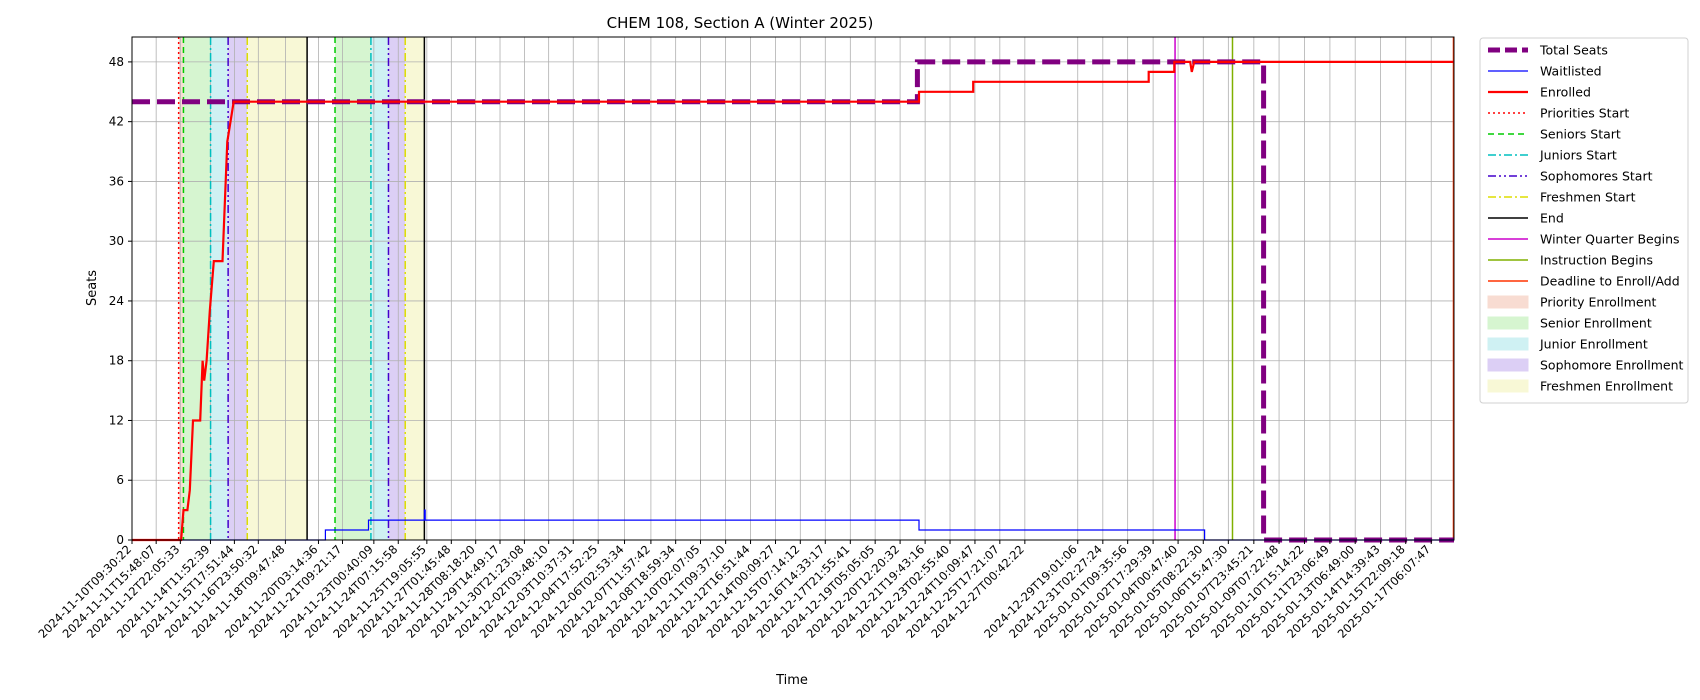 The image size is (1700, 700). What do you see at coordinates (1588, 197) in the screenshot?
I see `legend-label: Freshmen Start` at bounding box center [1588, 197].